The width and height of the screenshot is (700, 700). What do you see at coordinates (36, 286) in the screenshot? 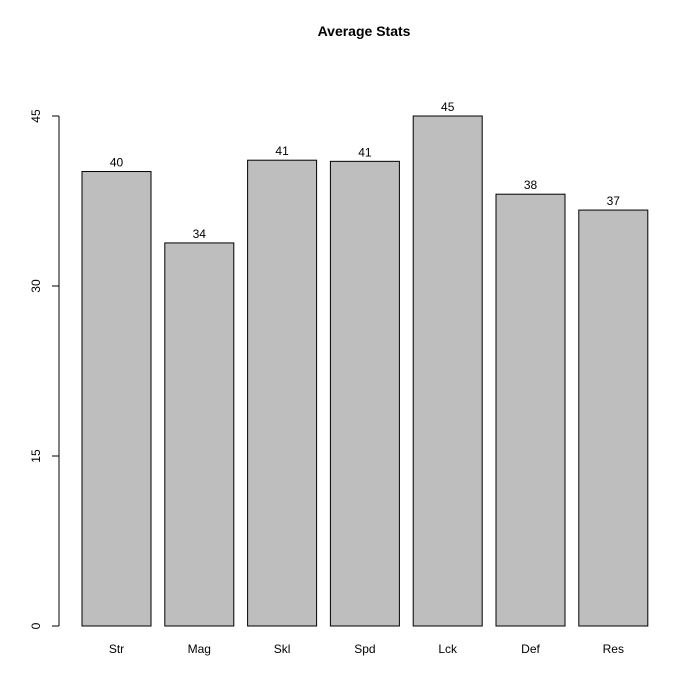
I see `y-tick-label-30: 30` at bounding box center [36, 286].